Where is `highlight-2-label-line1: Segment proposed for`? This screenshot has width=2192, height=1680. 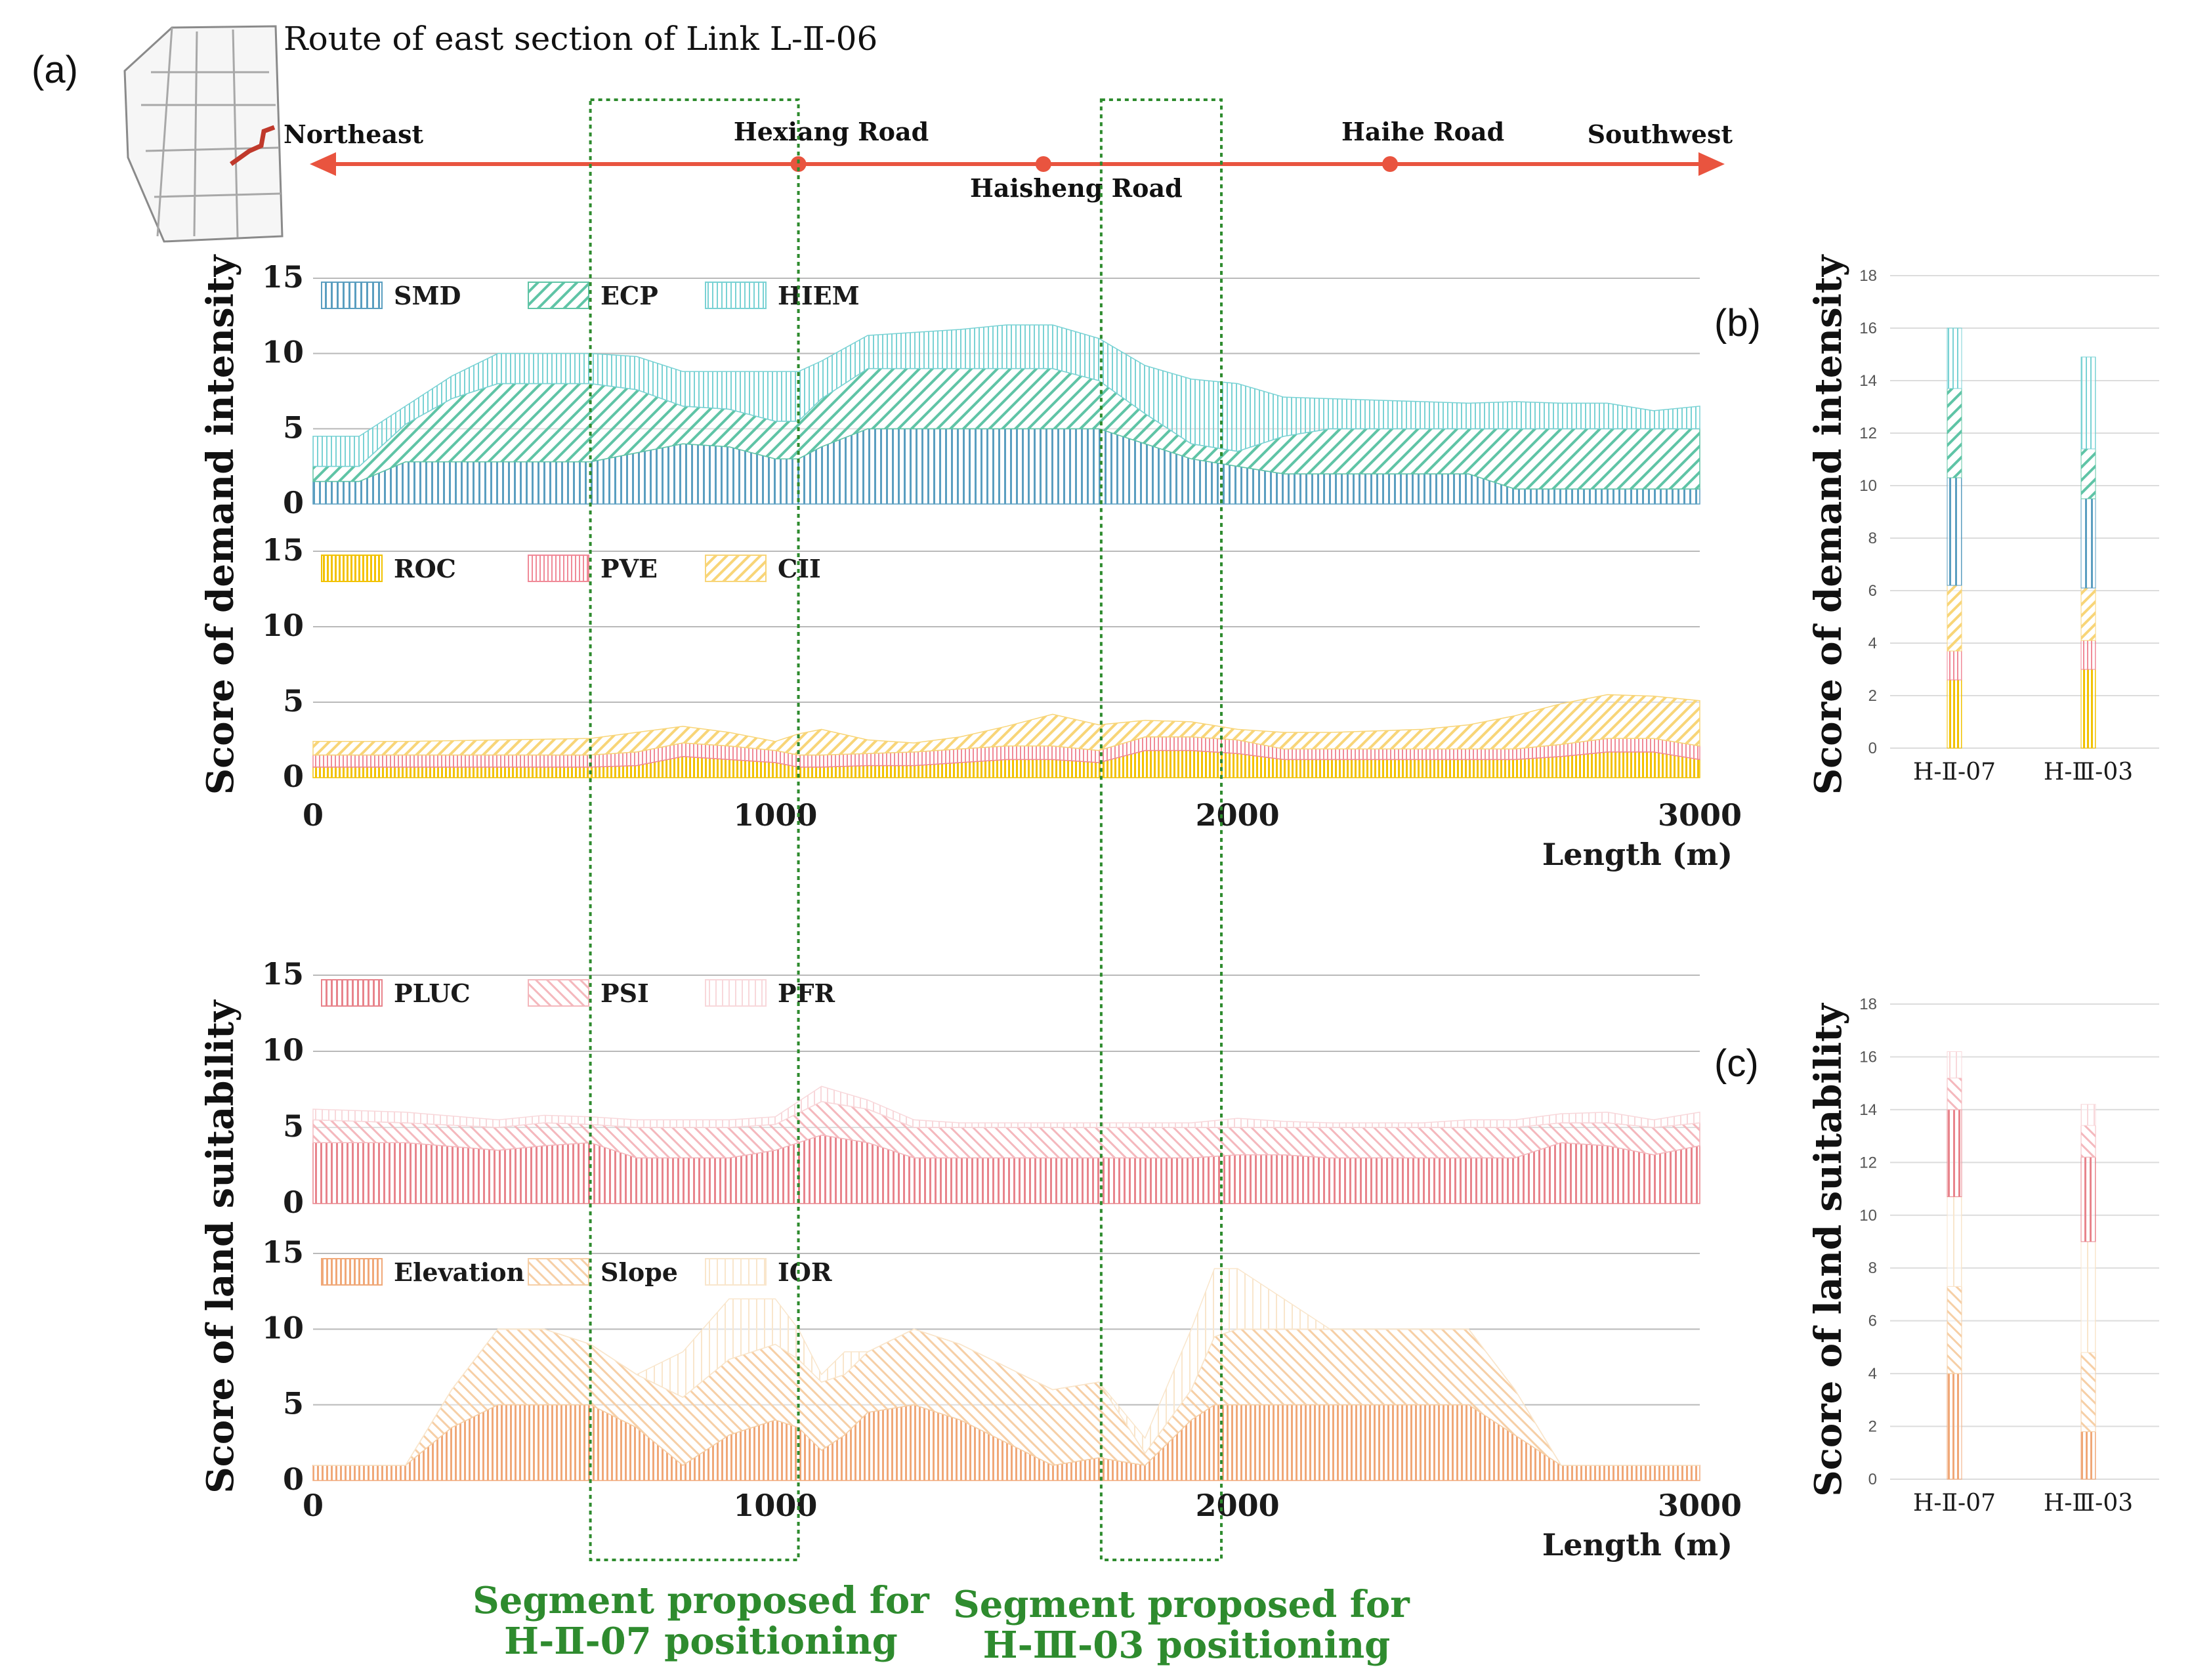 highlight-2-label-line1: Segment proposed for is located at coordinates (1181, 1604).